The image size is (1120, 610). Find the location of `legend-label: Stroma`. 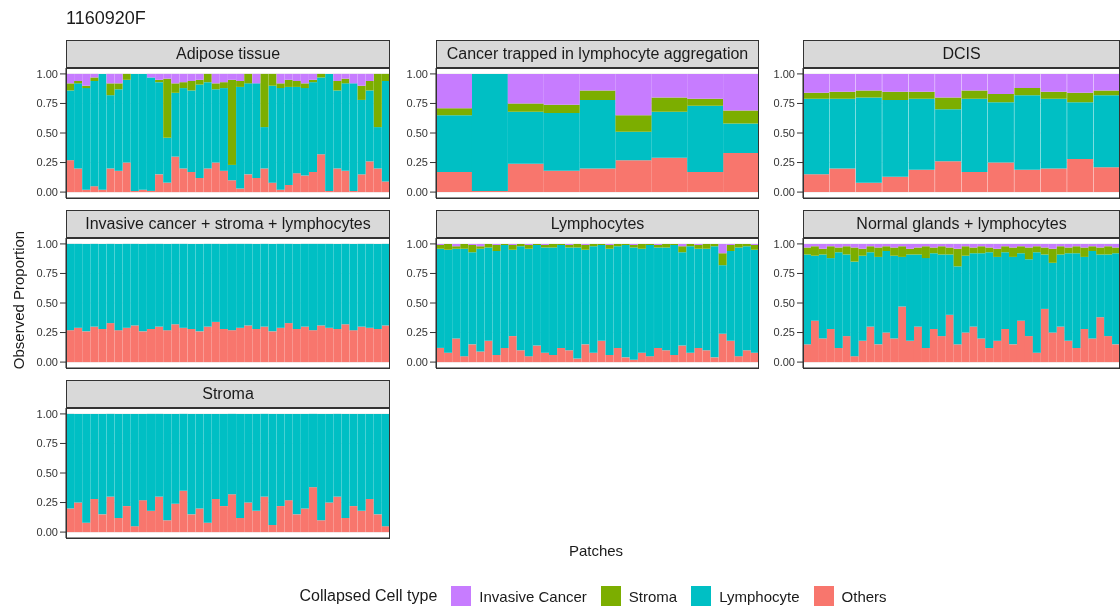

legend-label: Stroma is located at coordinates (653, 596).